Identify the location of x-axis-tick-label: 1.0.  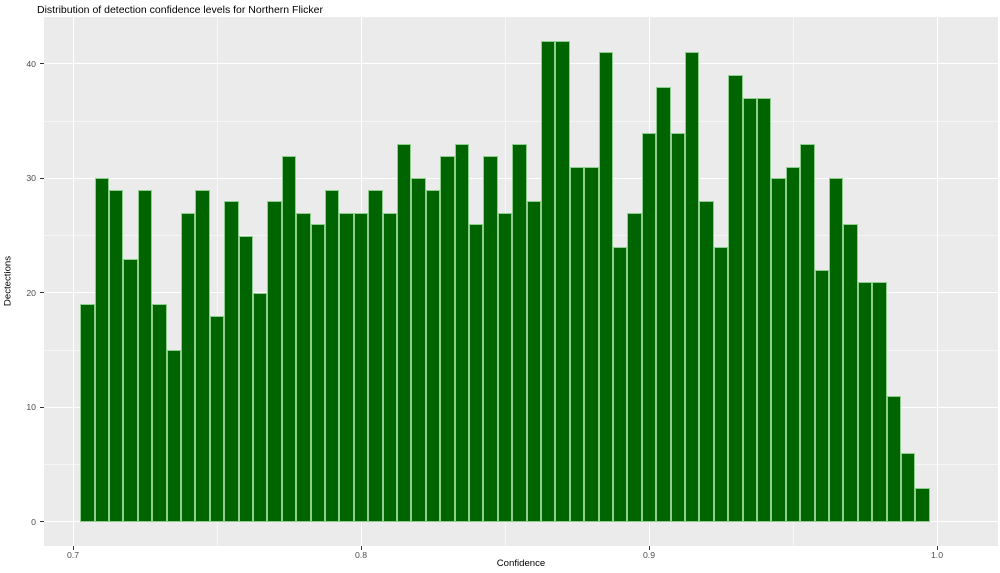
(937, 555).